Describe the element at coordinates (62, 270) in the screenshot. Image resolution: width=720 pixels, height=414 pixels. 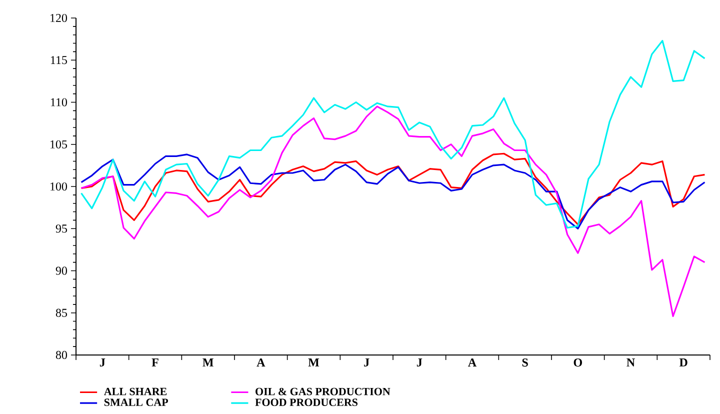
I see `y-tick-label: 90` at that location.